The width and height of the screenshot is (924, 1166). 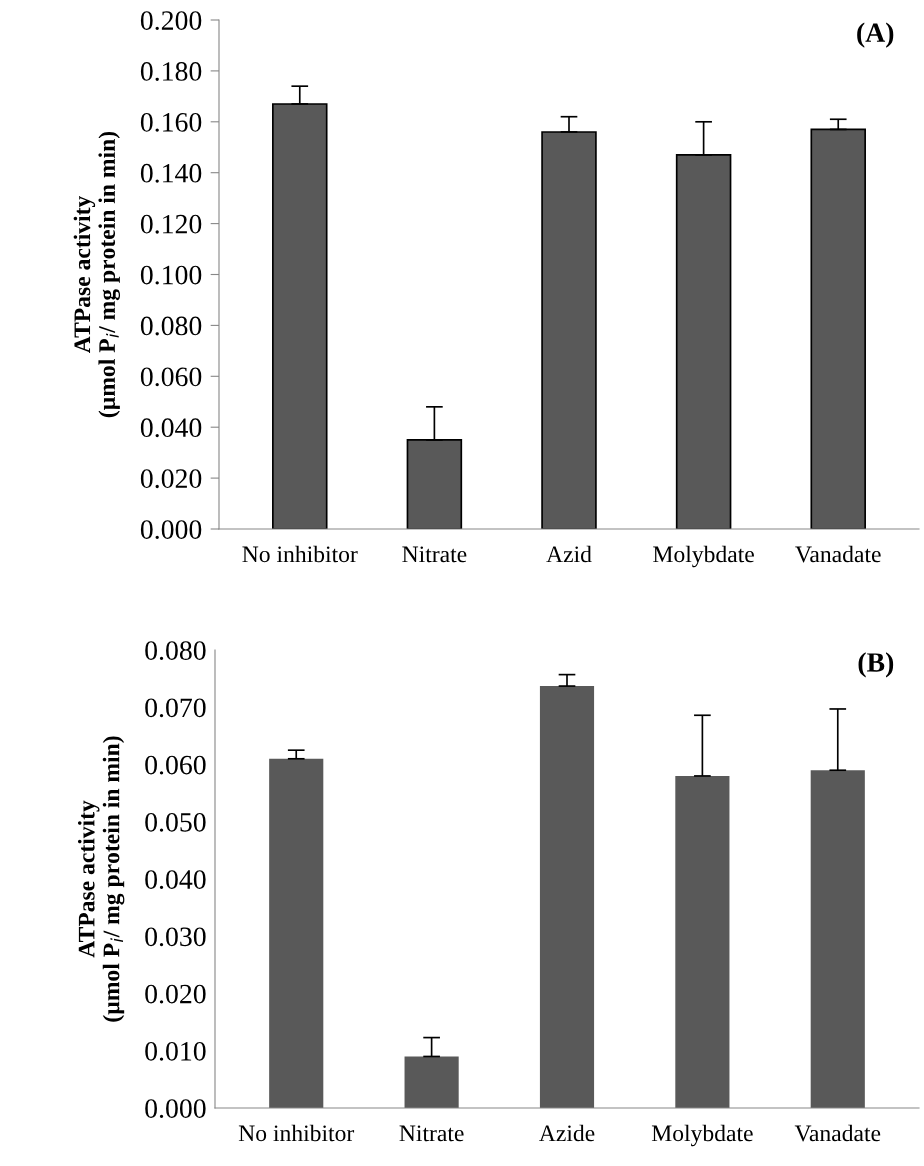 I want to click on y-tick-label: 0.200, so click(x=171, y=21).